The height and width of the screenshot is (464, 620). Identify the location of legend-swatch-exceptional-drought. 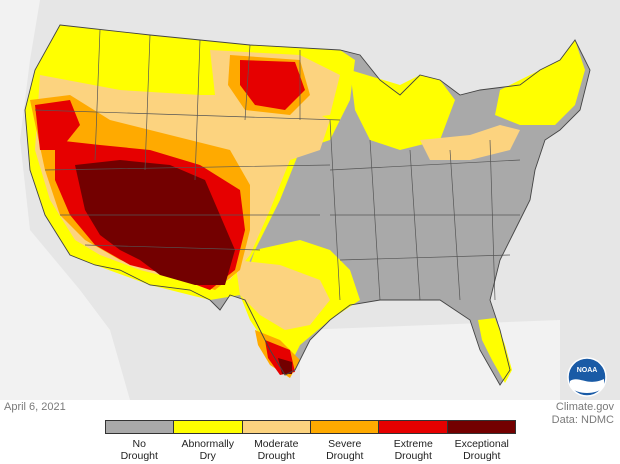
(481, 427).